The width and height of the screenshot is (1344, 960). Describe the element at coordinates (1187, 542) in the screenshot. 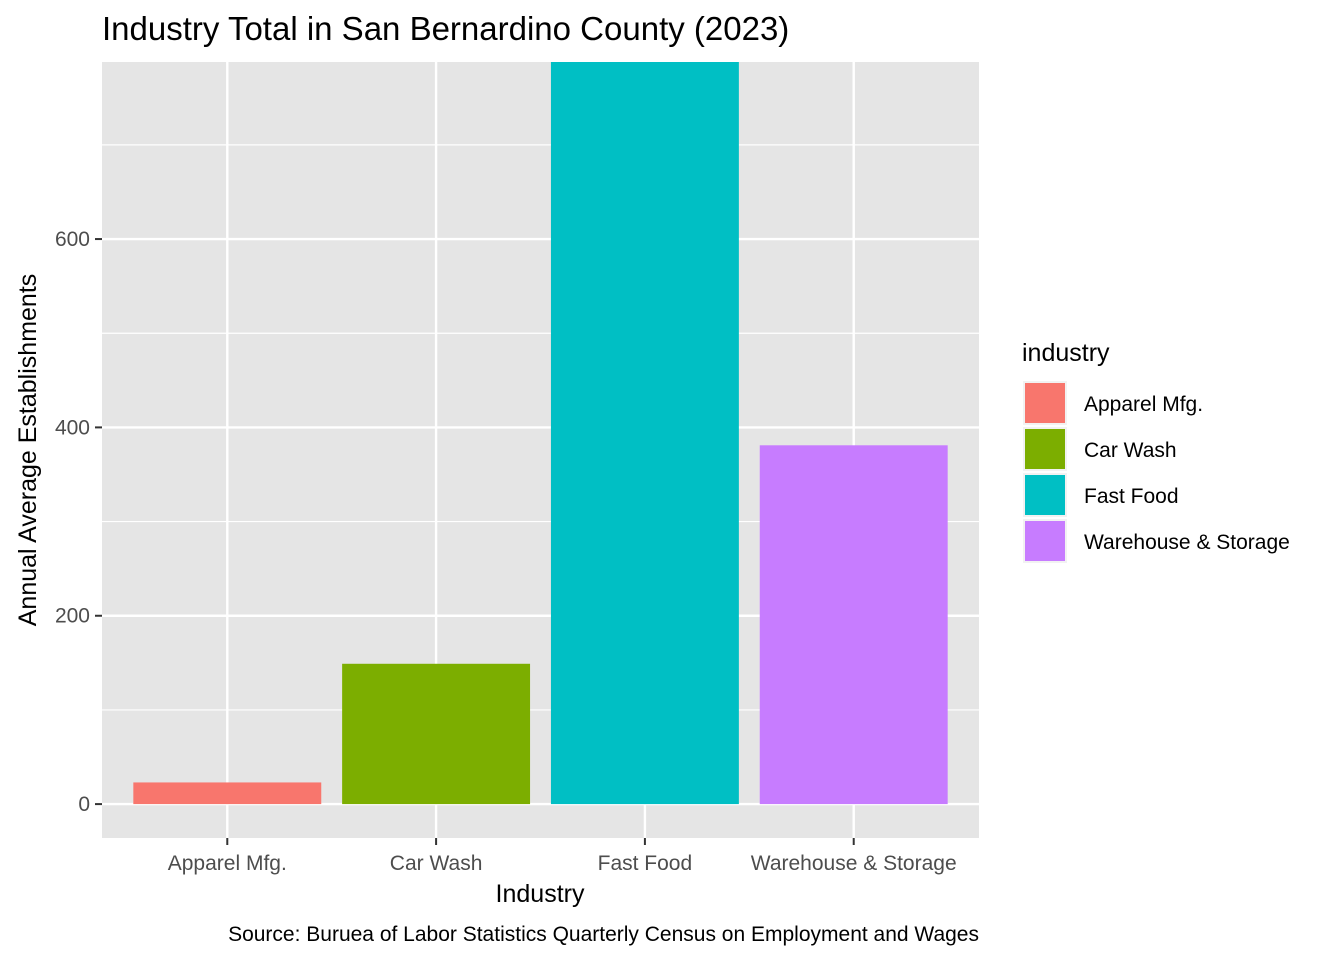

I see `legend-label: Warehouse & Storage` at that location.